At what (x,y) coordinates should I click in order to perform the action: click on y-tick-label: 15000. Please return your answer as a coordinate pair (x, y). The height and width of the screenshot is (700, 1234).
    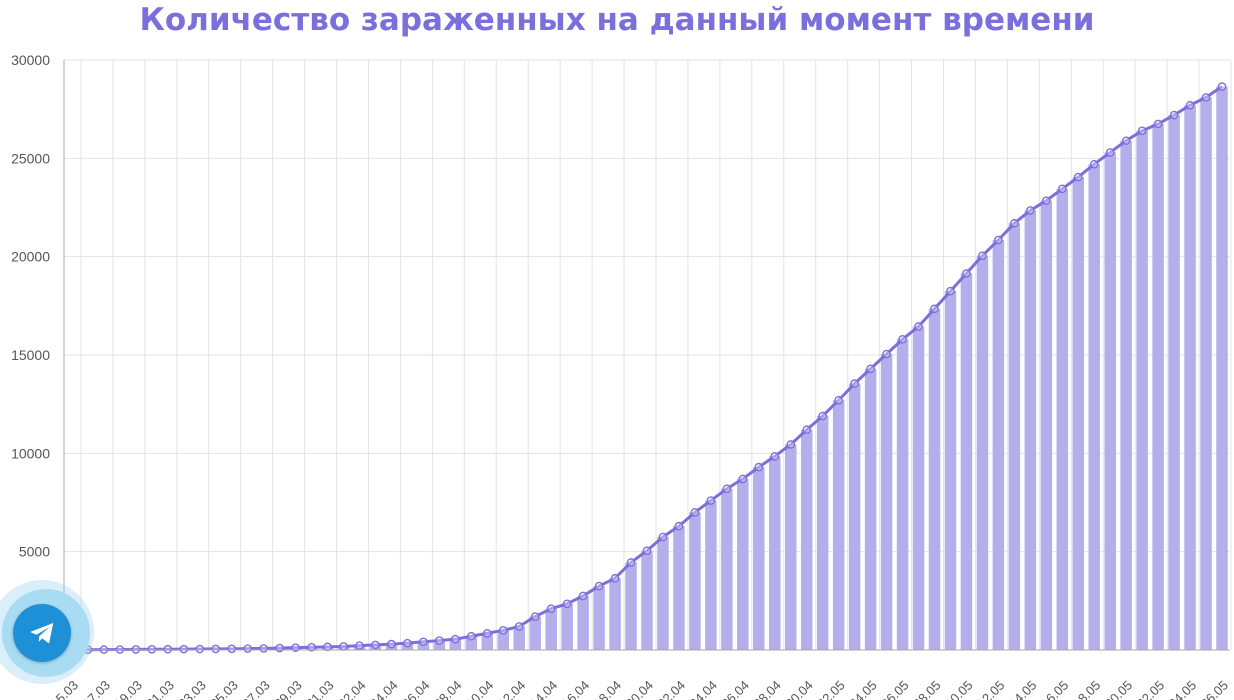
    Looking at the image, I should click on (30, 355).